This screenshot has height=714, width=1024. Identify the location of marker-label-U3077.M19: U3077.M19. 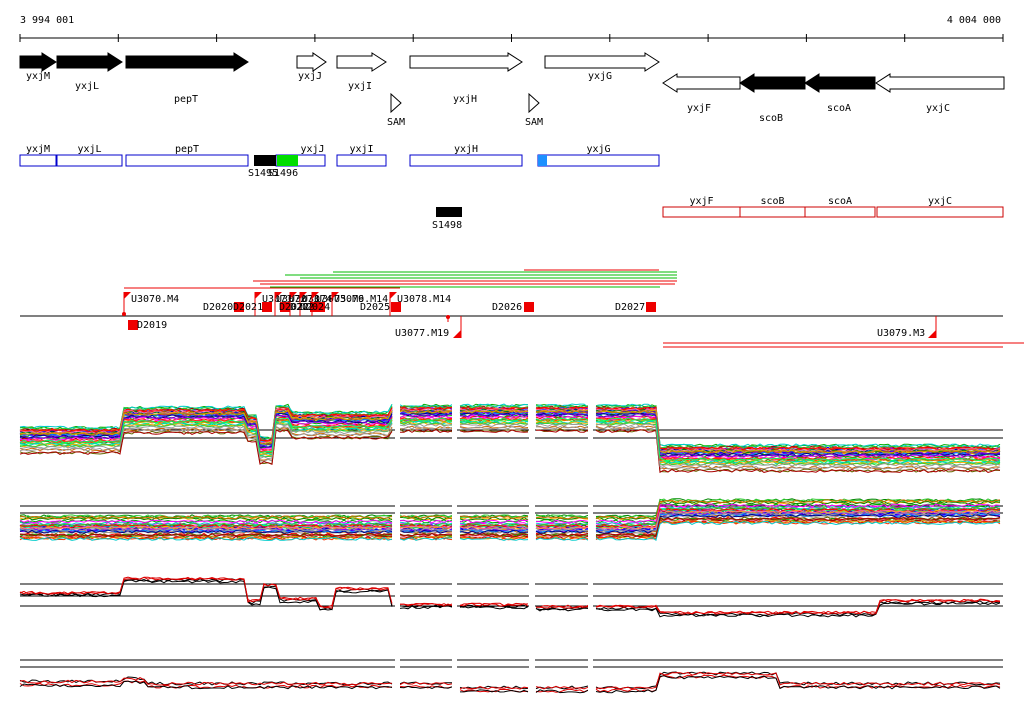
(422, 333).